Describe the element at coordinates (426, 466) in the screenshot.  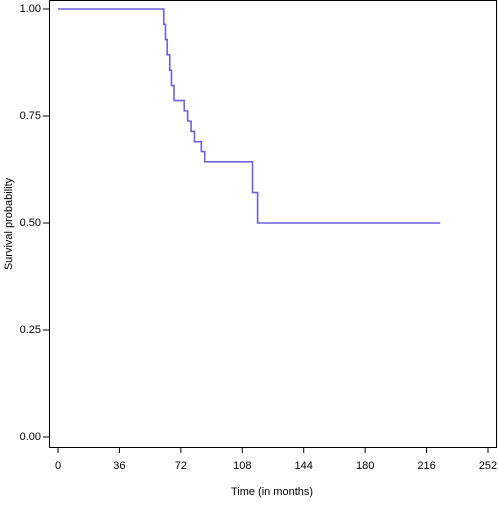
I see `x-tick-label: 216` at that location.